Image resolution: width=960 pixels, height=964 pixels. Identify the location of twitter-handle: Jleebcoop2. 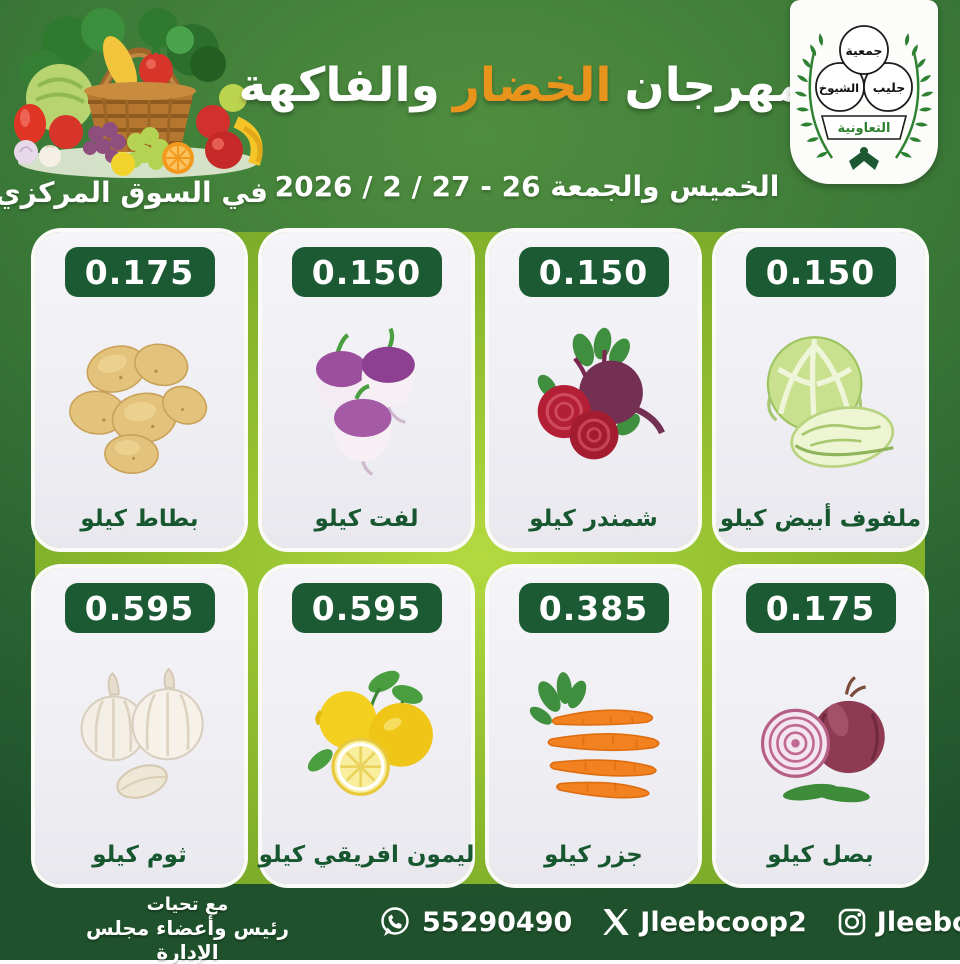
(723, 922).